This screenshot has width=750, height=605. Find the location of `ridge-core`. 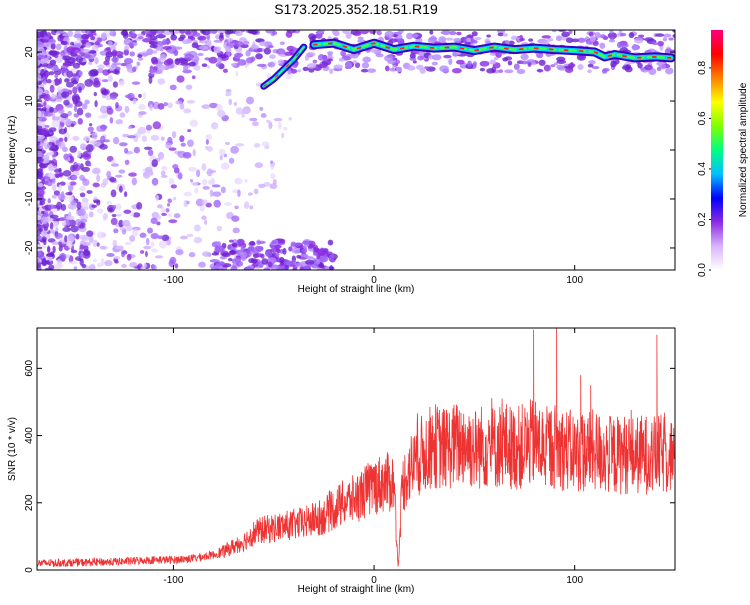

ridge-core is located at coordinates (492, 50).